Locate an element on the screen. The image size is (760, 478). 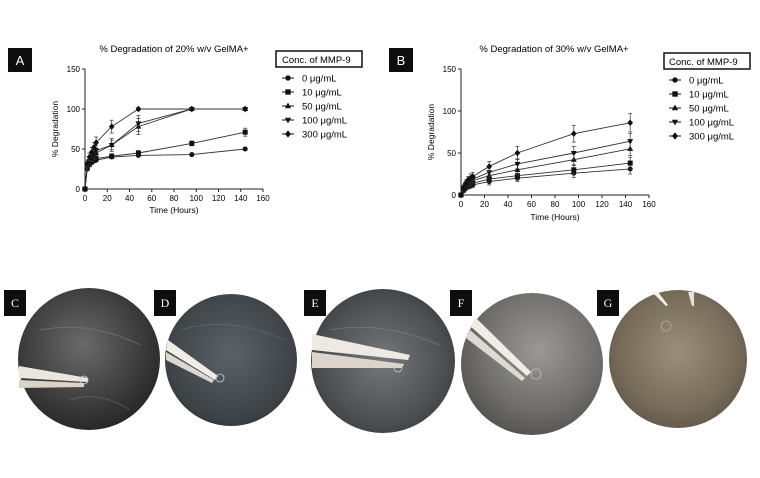
photo-g is located at coordinates (678, 359).